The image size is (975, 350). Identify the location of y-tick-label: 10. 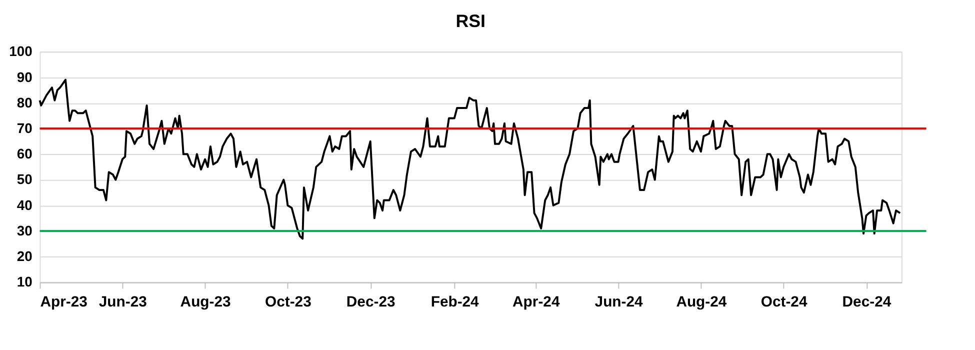
(24, 282).